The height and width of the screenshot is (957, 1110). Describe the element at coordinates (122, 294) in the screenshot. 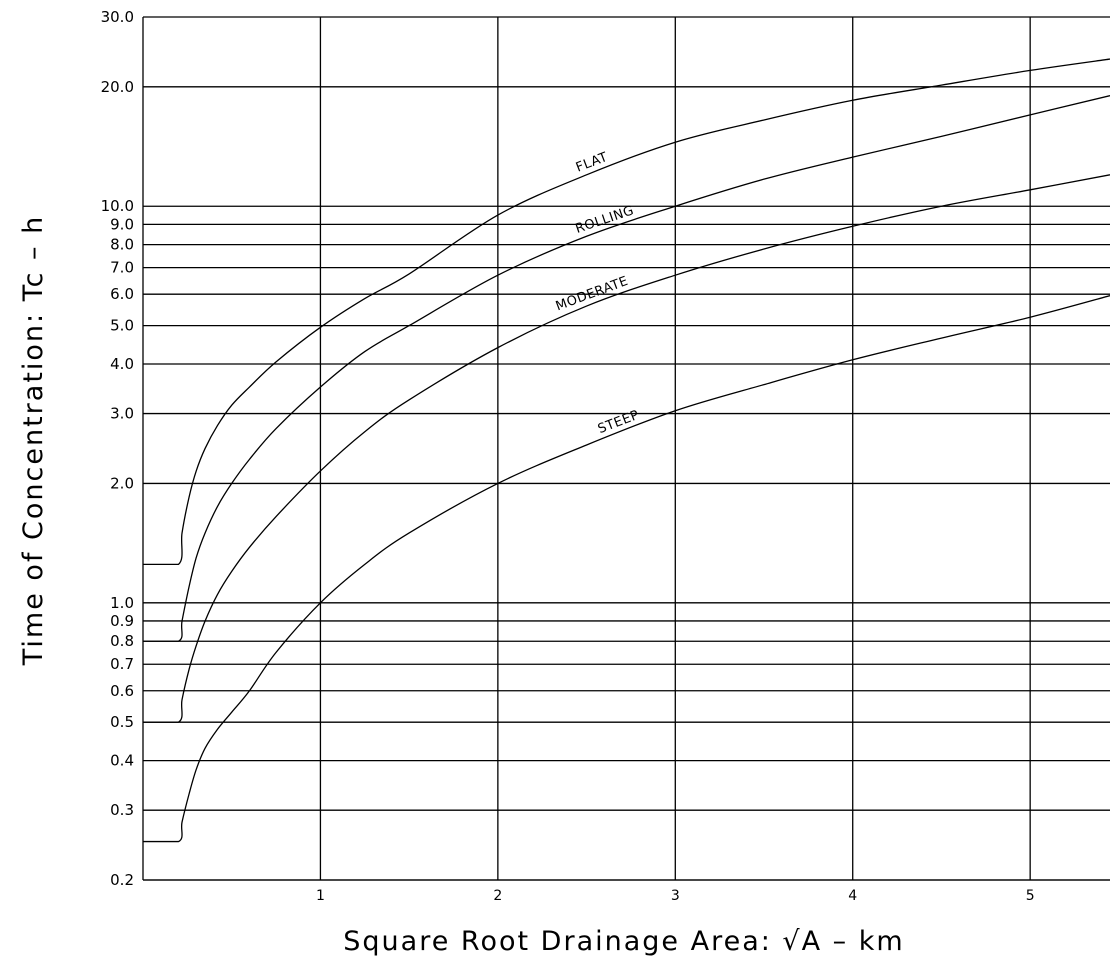

I see `y-tick-label: 6.0` at that location.